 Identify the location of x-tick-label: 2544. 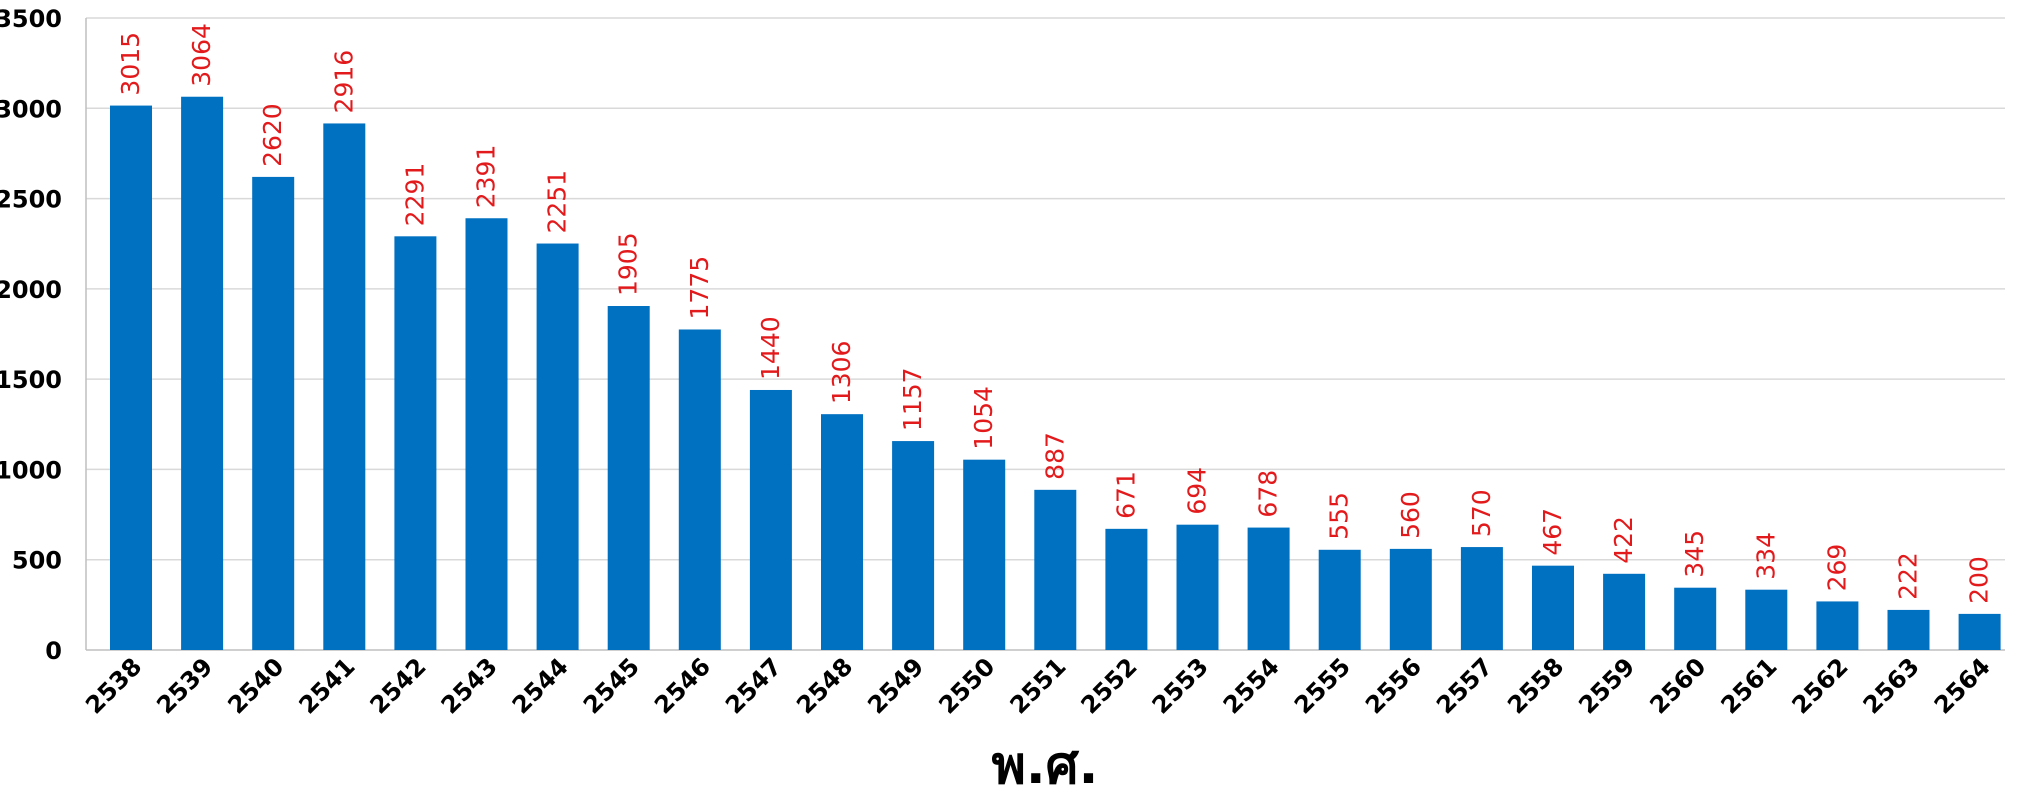
(540, 685).